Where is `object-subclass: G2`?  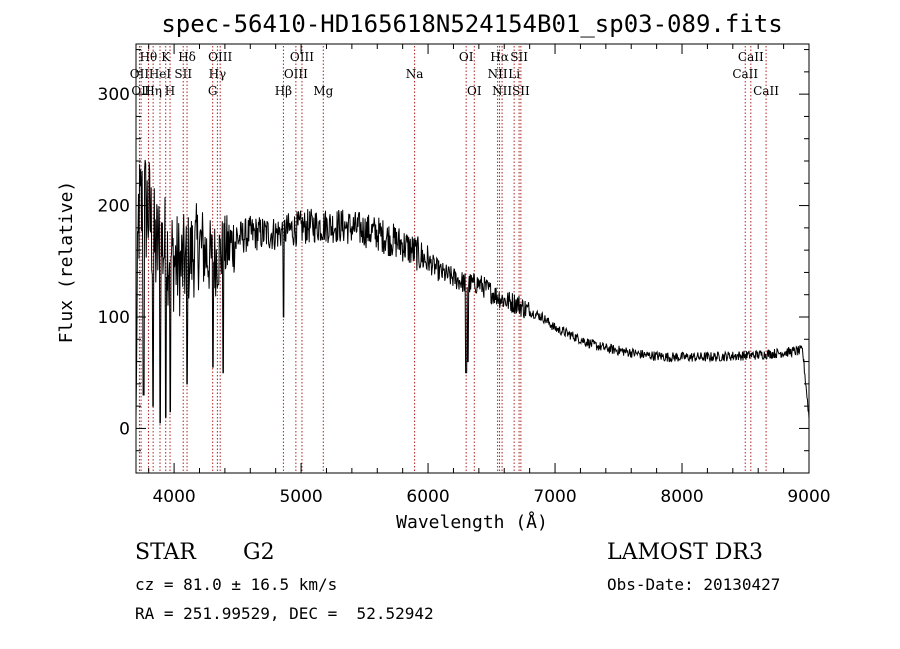 object-subclass: G2 is located at coordinates (259, 552).